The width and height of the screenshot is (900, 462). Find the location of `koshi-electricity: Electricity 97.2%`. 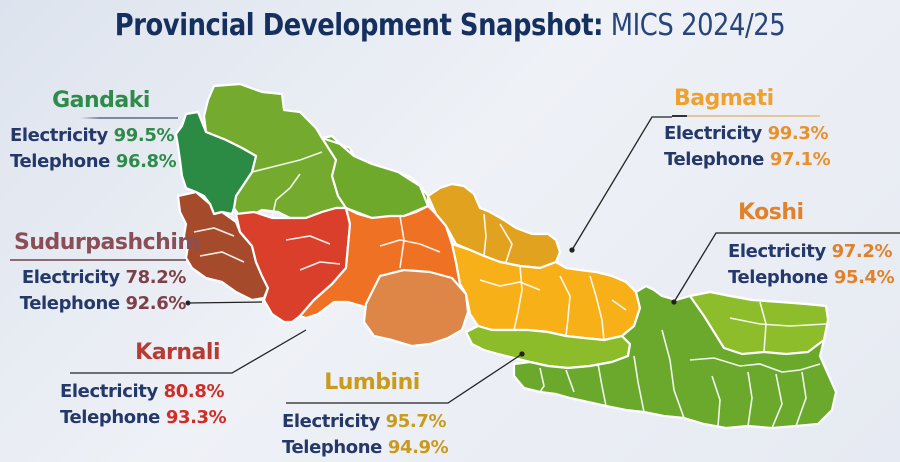

koshi-electricity: Electricity 97.2% is located at coordinates (810, 251).